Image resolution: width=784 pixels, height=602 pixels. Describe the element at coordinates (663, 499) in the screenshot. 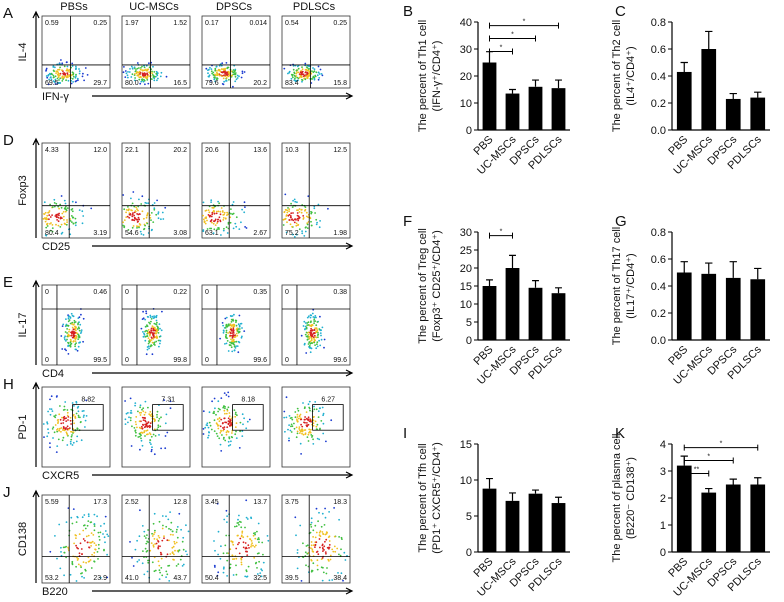

I see `y-tick-label: 2` at that location.